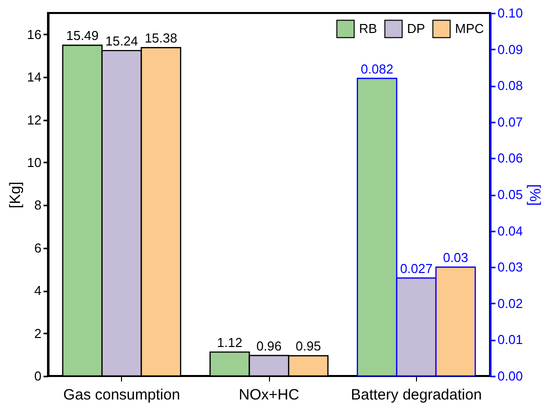 The height and width of the screenshot is (403, 543). Describe the element at coordinates (82, 36) in the screenshot. I see `data-label: 15.49` at that location.